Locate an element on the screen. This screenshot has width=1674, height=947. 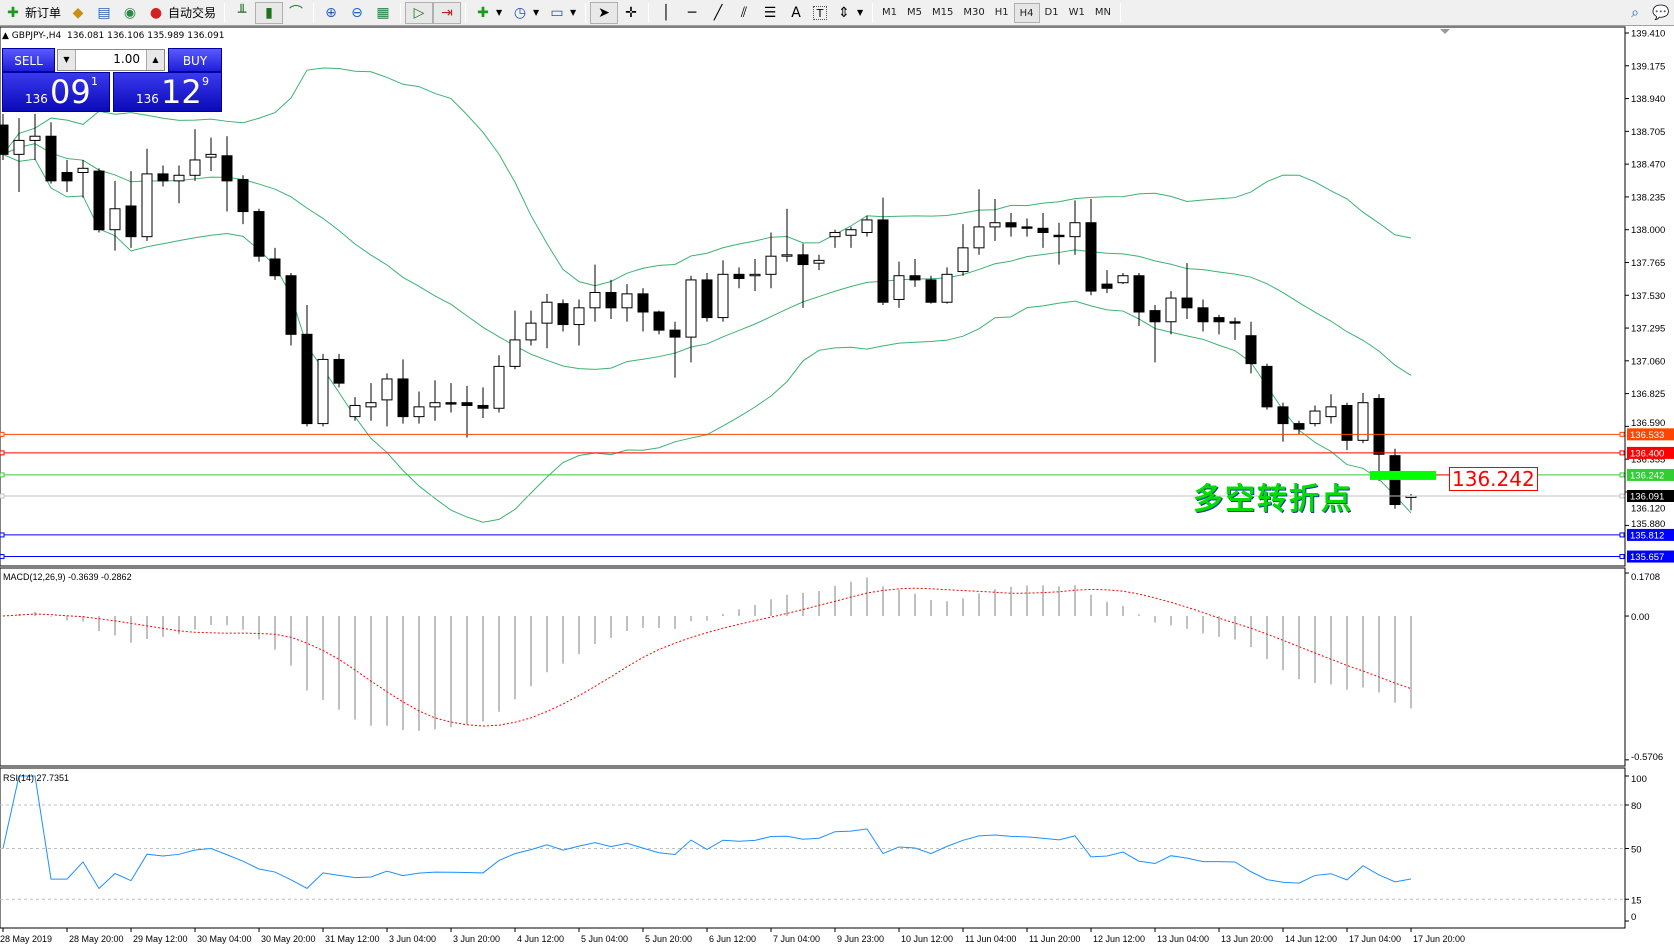
horizontal-line-button: ─ is located at coordinates (692, 13).